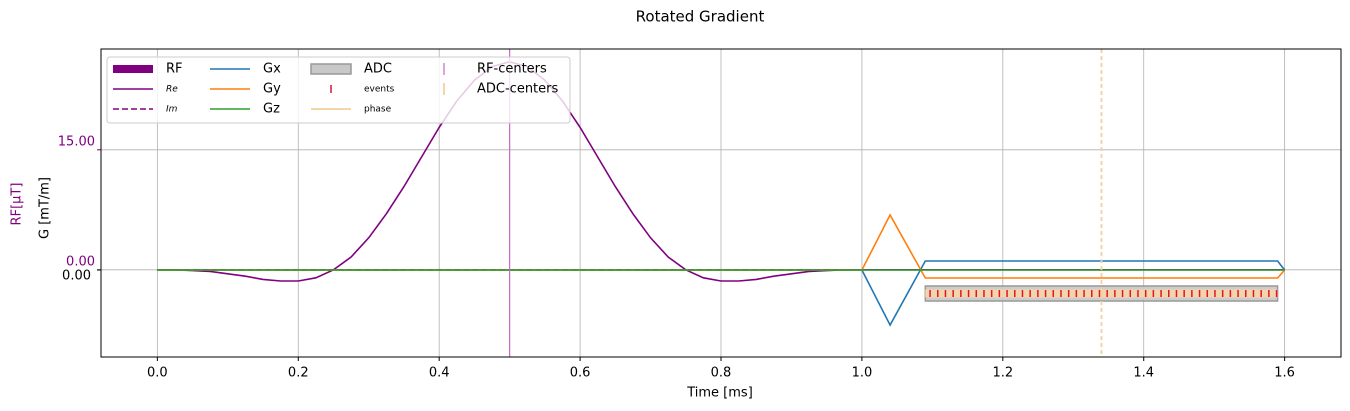  I want to click on y-axis-label: G [mT/m], so click(45, 208).